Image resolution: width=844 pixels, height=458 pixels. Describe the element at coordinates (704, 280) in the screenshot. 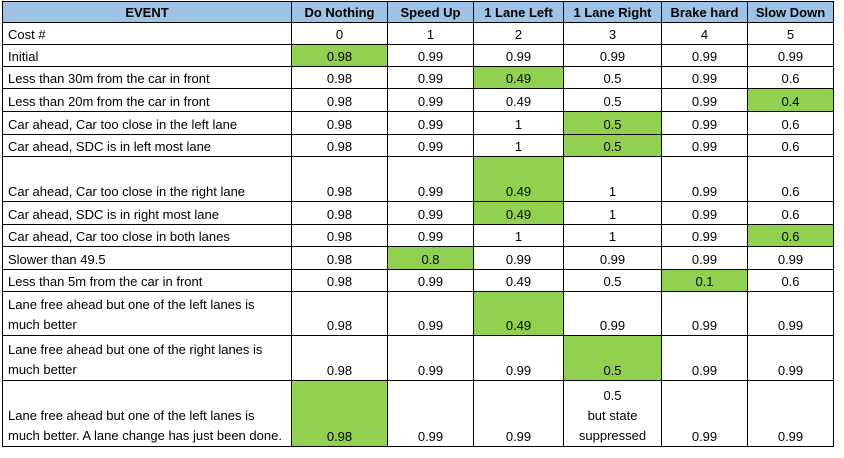

I see `cost-cell: 0.1` at that location.